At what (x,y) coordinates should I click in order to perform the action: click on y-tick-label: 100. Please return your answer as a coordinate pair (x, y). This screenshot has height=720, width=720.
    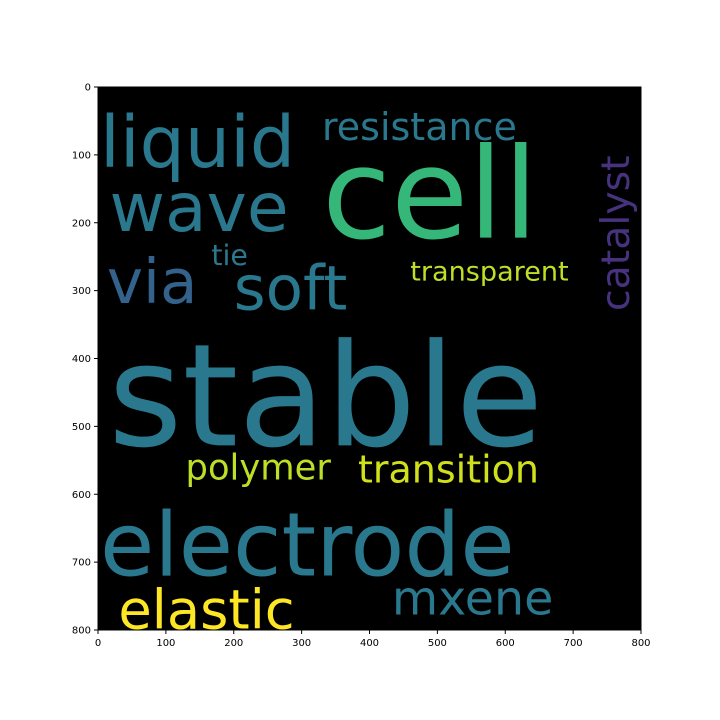
    Looking at the image, I should click on (81, 155).